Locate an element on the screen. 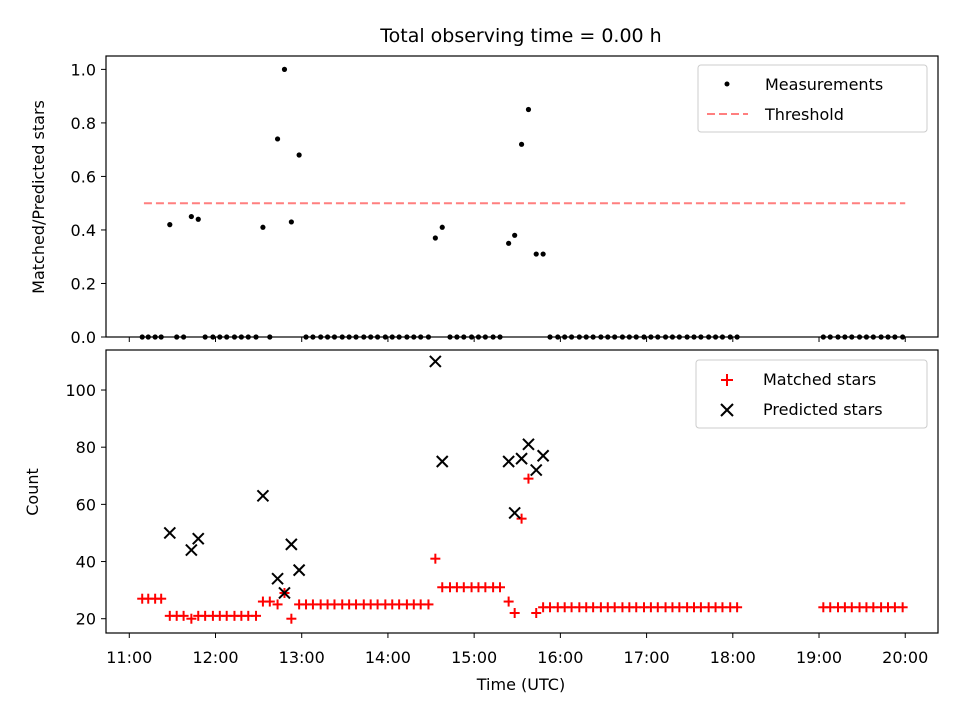 The image size is (960, 720). x-tick-label: 12:00 is located at coordinates (215, 657).